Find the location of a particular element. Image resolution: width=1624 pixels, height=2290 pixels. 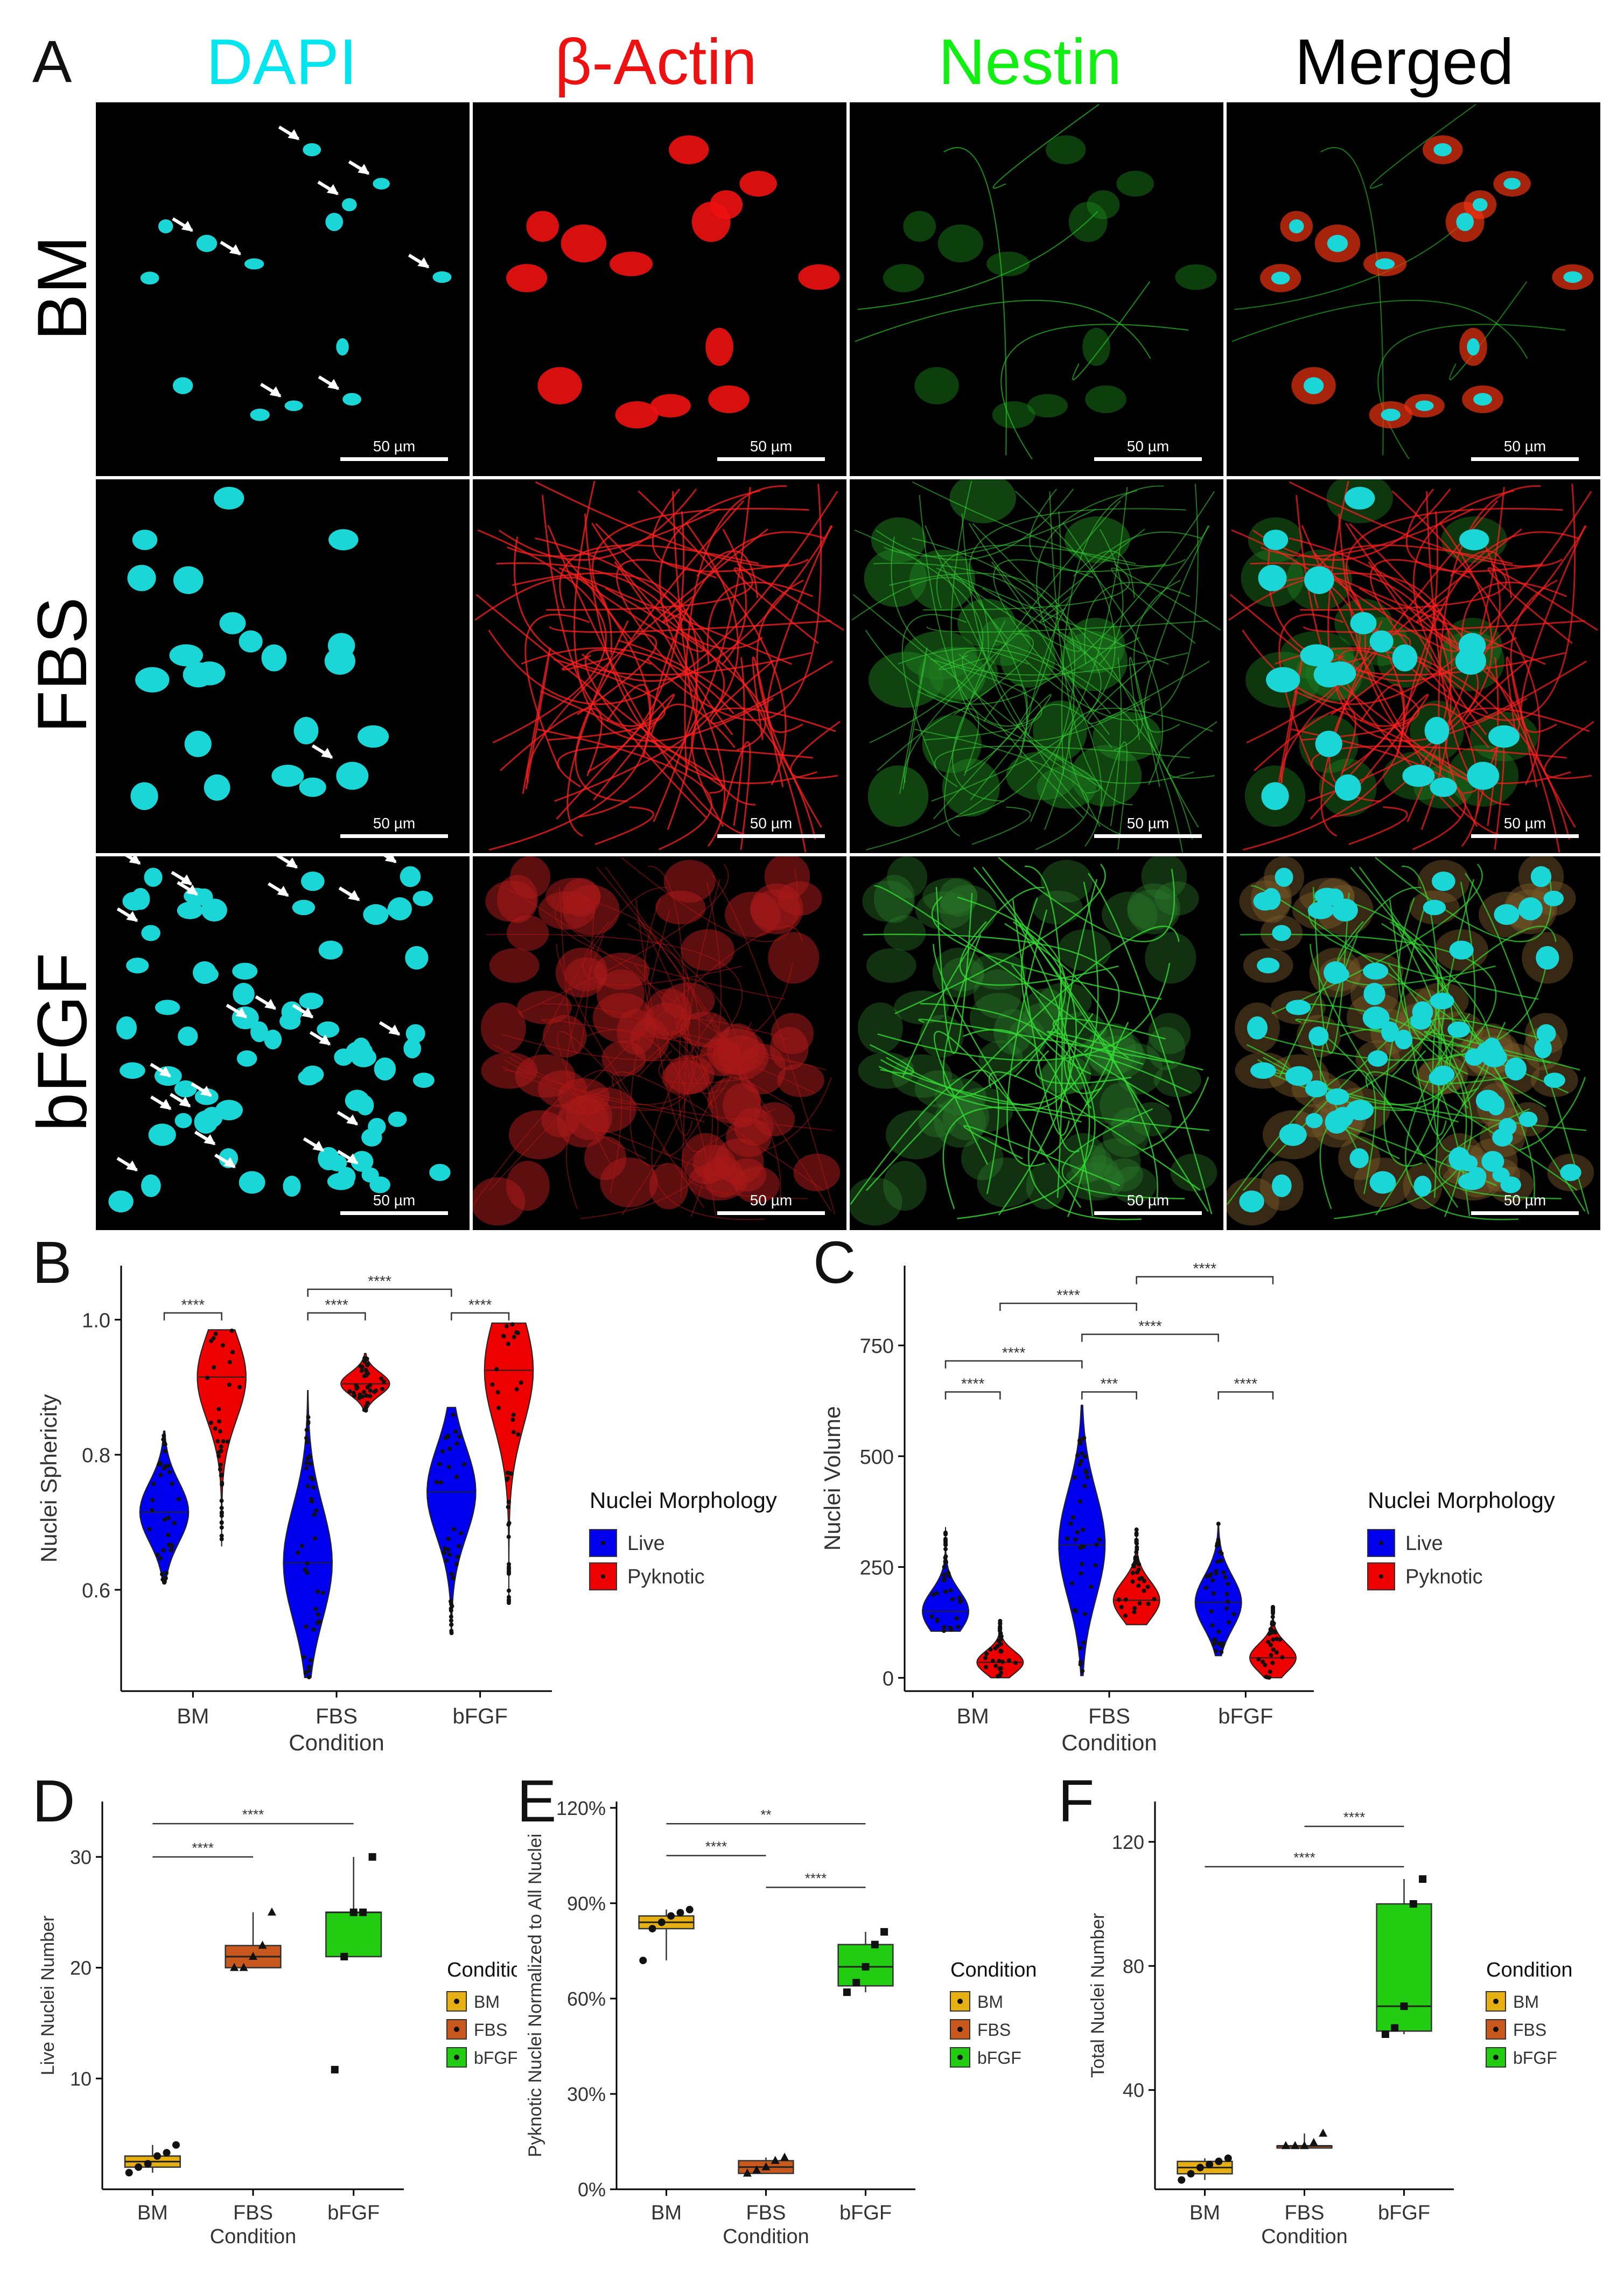

legend-label-live: Live is located at coordinates (646, 1543).